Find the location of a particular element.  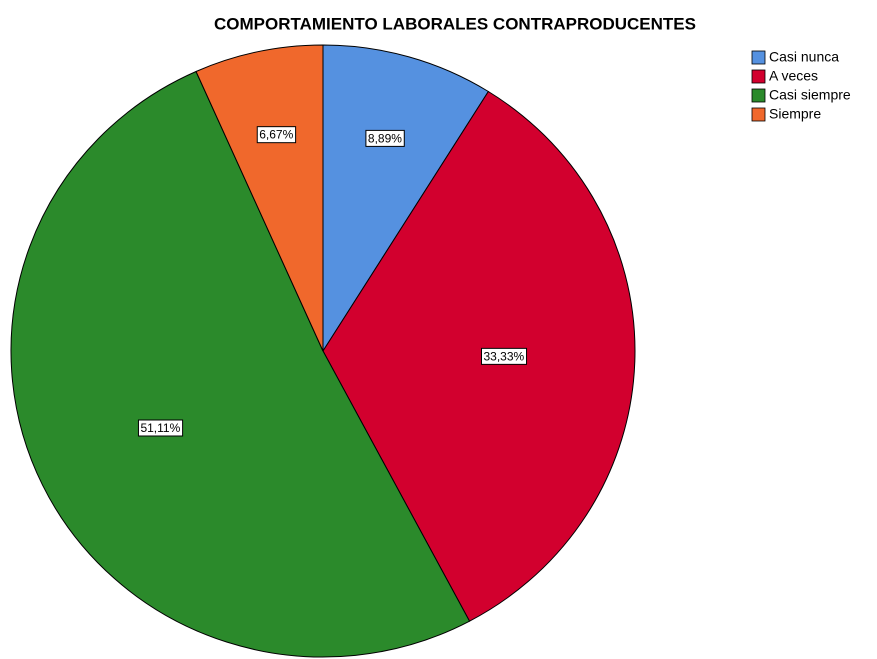

legend-label: A veces is located at coordinates (793, 76).